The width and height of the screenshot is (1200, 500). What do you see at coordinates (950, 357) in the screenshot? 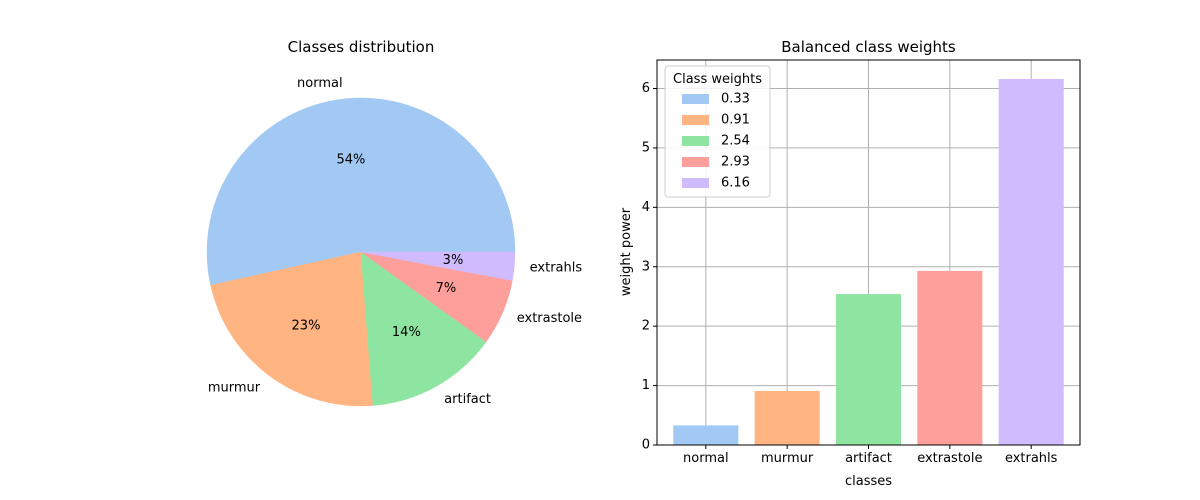
I see `bar-extrastole` at bounding box center [950, 357].